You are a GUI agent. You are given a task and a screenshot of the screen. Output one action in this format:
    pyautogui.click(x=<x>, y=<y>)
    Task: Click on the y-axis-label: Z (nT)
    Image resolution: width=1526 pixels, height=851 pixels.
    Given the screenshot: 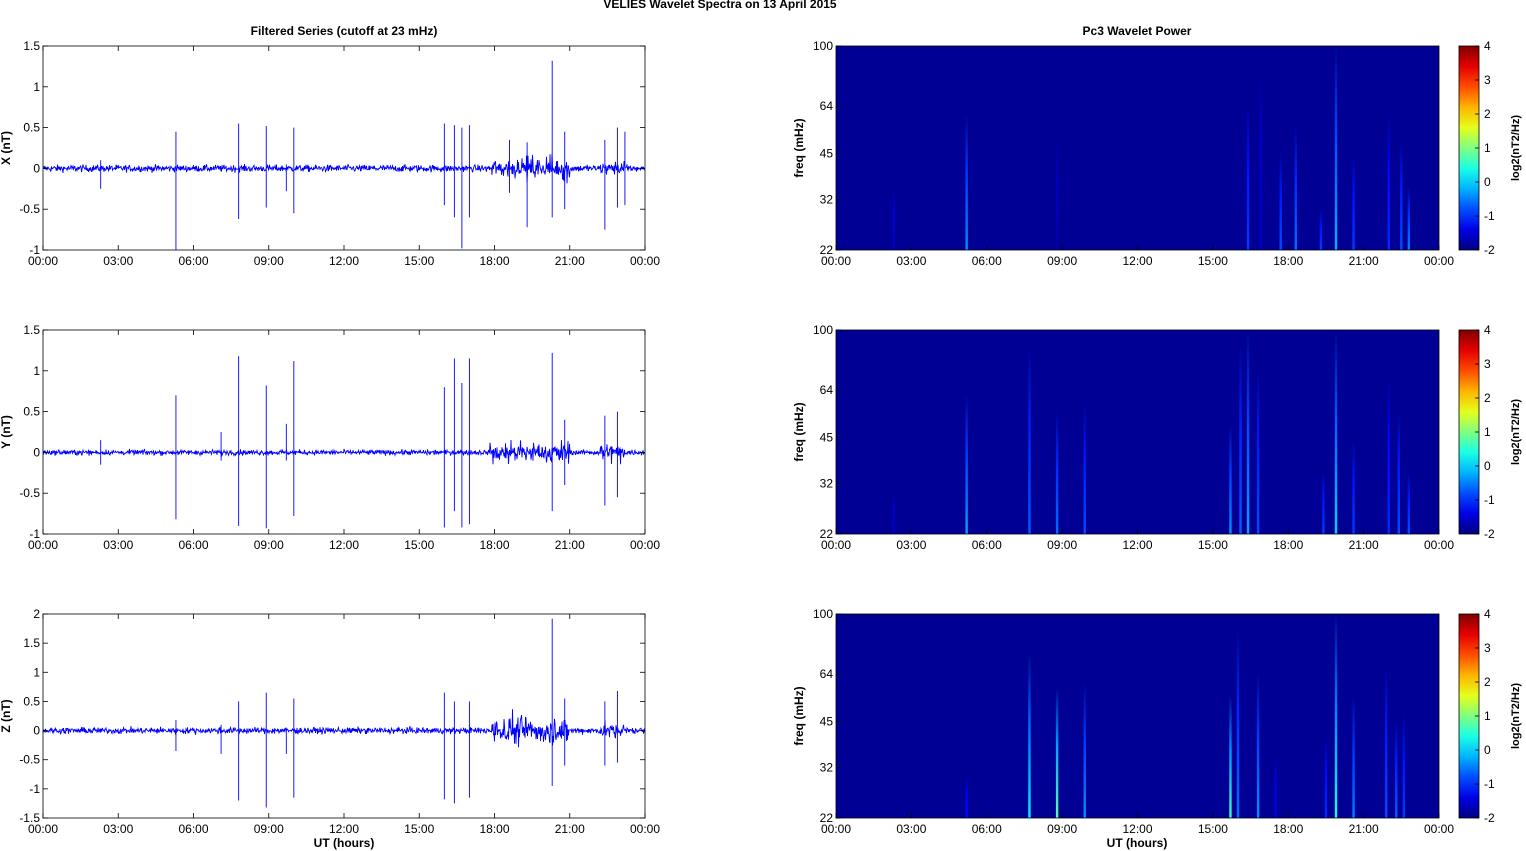 What is the action you would take?
    pyautogui.click(x=6, y=715)
    